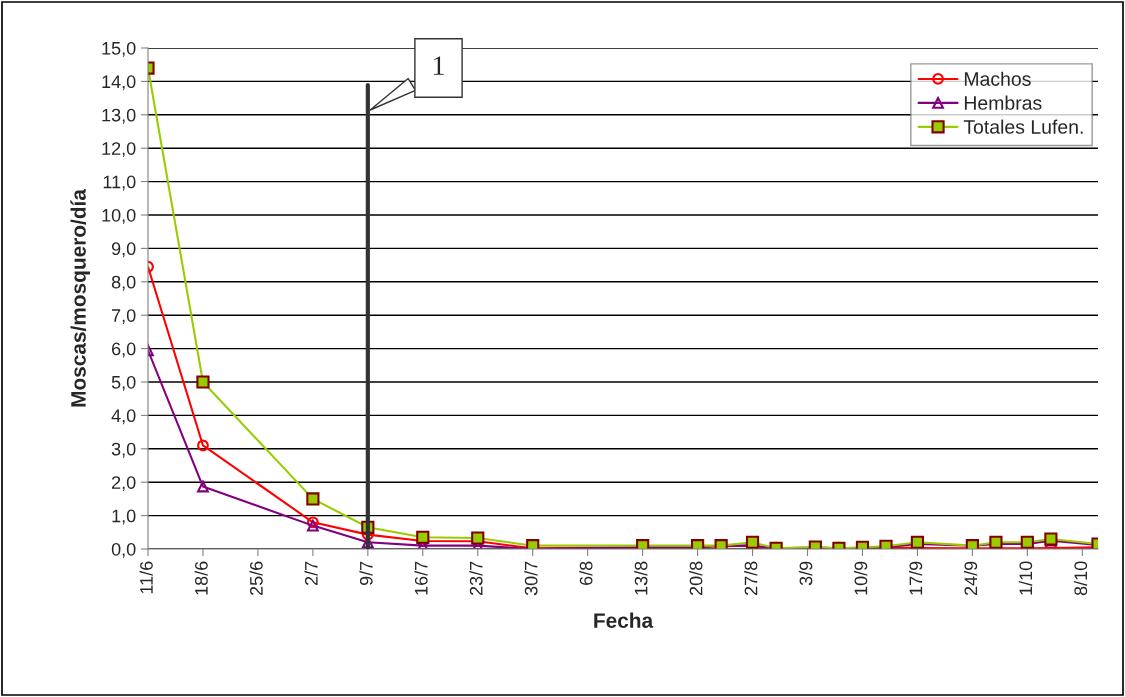 This screenshot has width=1125, height=697. What do you see at coordinates (123, 250) in the screenshot?
I see `y-tick-label: 9,0` at bounding box center [123, 250].